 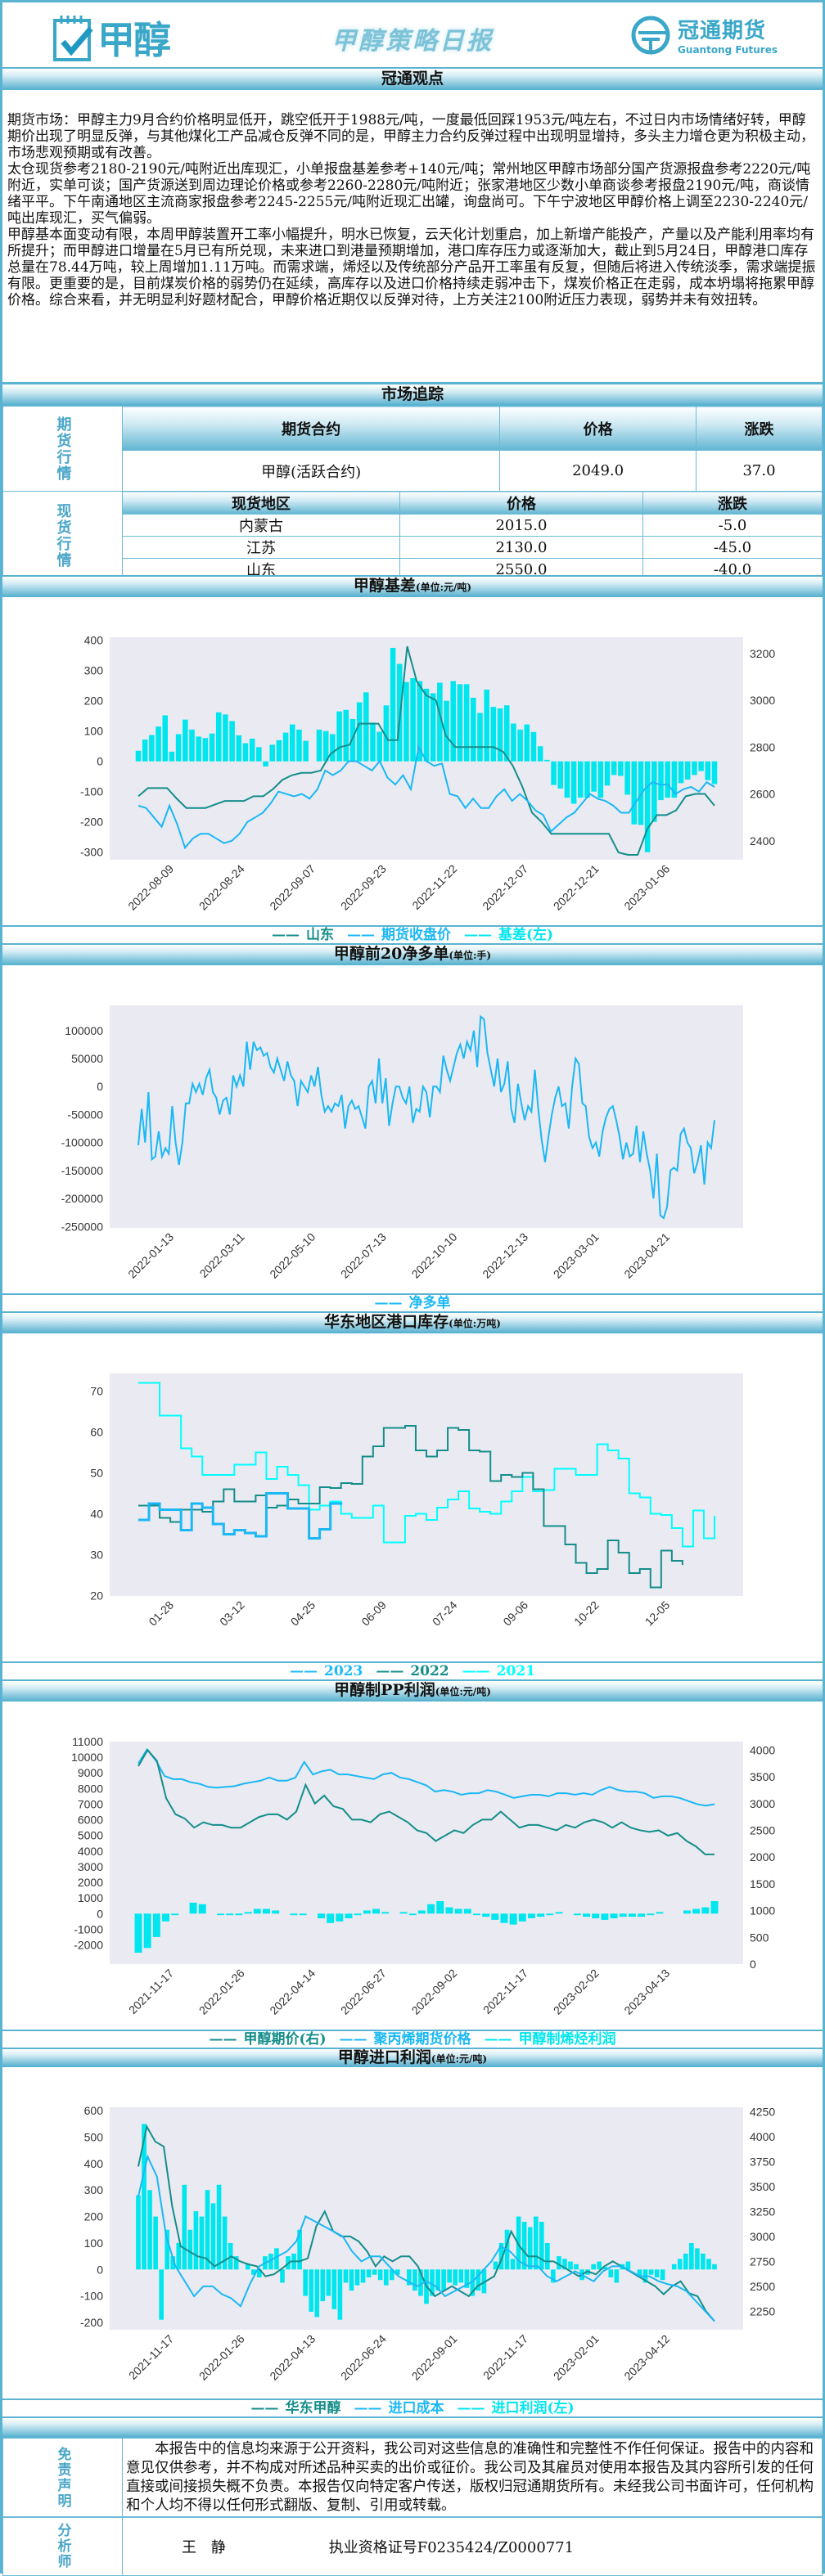 I want to click on analyst-name: 王 静, so click(x=206, y=2547).